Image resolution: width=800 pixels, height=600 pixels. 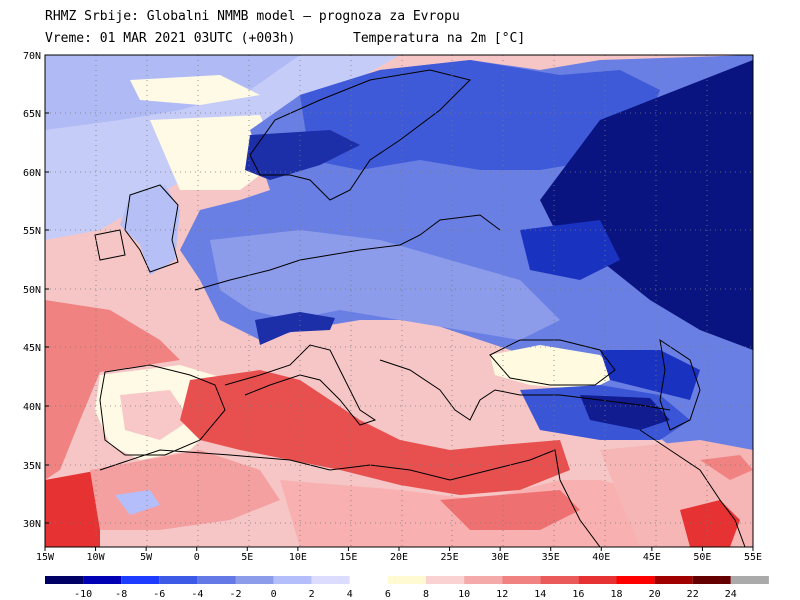 I want to click on colorbar-label: 16, so click(x=578, y=594).